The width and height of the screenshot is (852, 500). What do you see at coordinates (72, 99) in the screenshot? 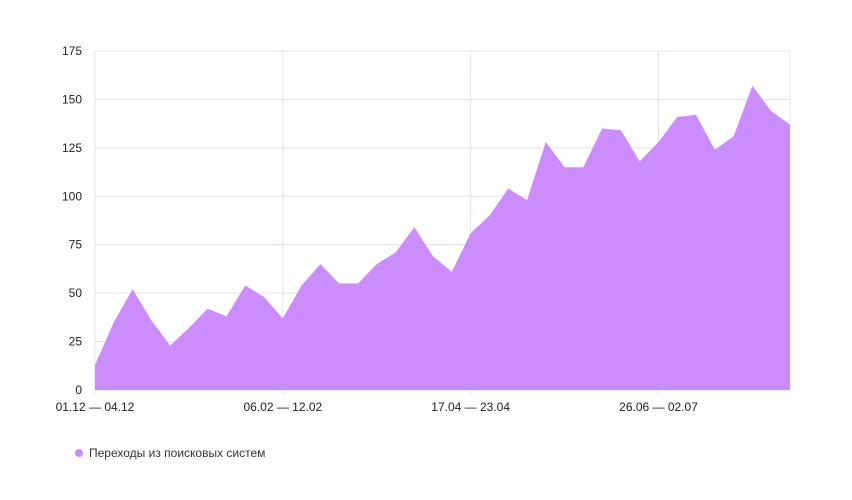
I see `y-tick-label: 150` at bounding box center [72, 99].